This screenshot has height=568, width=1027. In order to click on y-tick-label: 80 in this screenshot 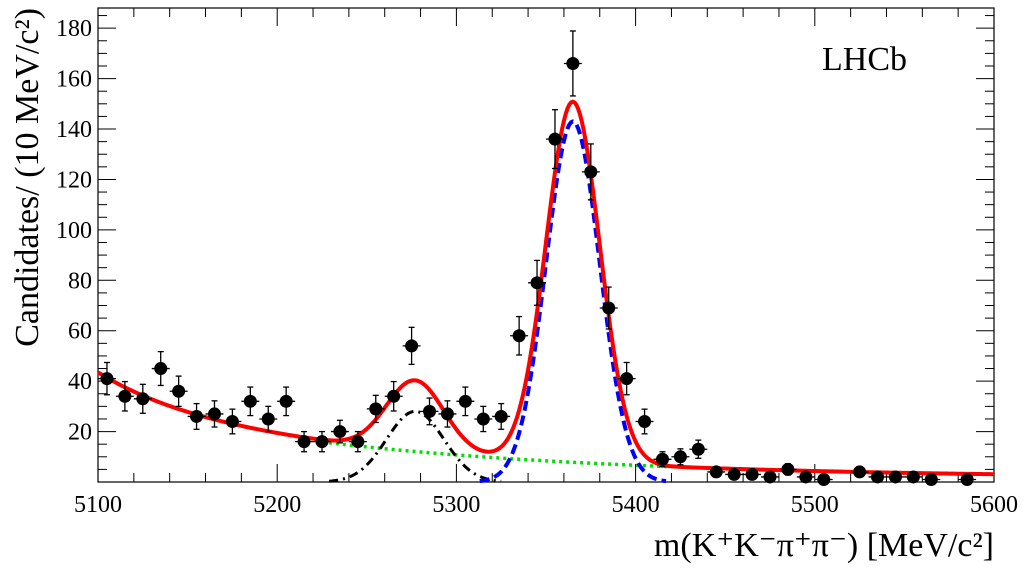, I will do `click(80, 281)`.